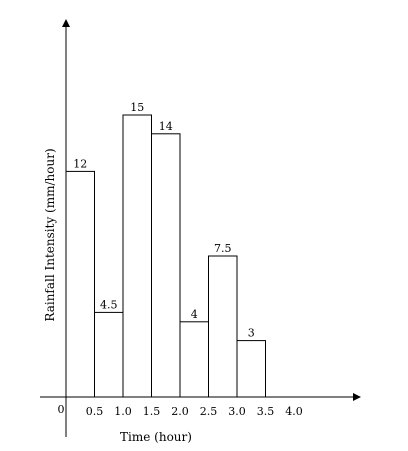 The height and width of the screenshot is (451, 408). Describe the element at coordinates (109, 304) in the screenshot. I see `data-label-1: 4.5` at that location.